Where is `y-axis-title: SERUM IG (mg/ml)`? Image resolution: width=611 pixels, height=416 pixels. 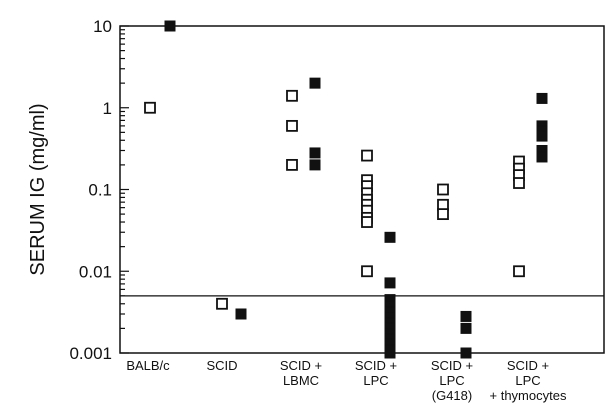
y-axis-title: SERUM IG (mg/ml) is located at coordinates (38, 189).